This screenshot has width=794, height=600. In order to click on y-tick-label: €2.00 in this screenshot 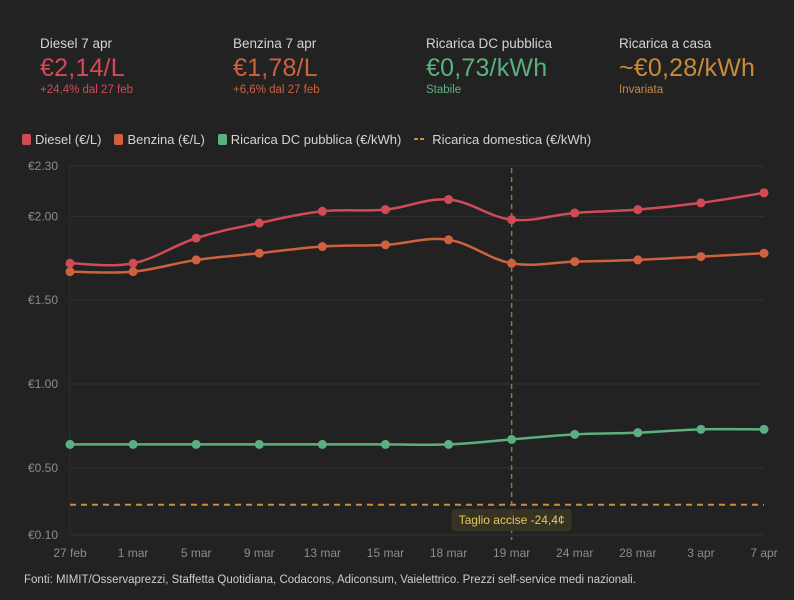, I will do `click(43, 216)`.